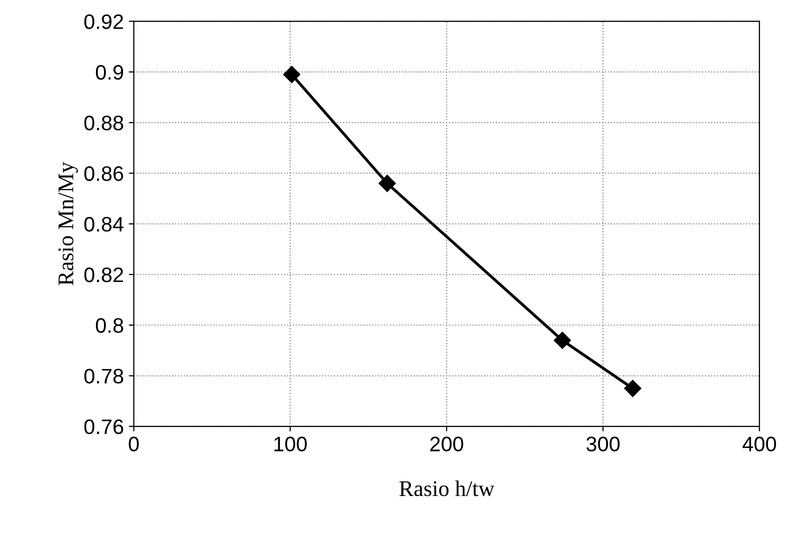  I want to click on y-tick-label: 0.9, so click(110, 72).